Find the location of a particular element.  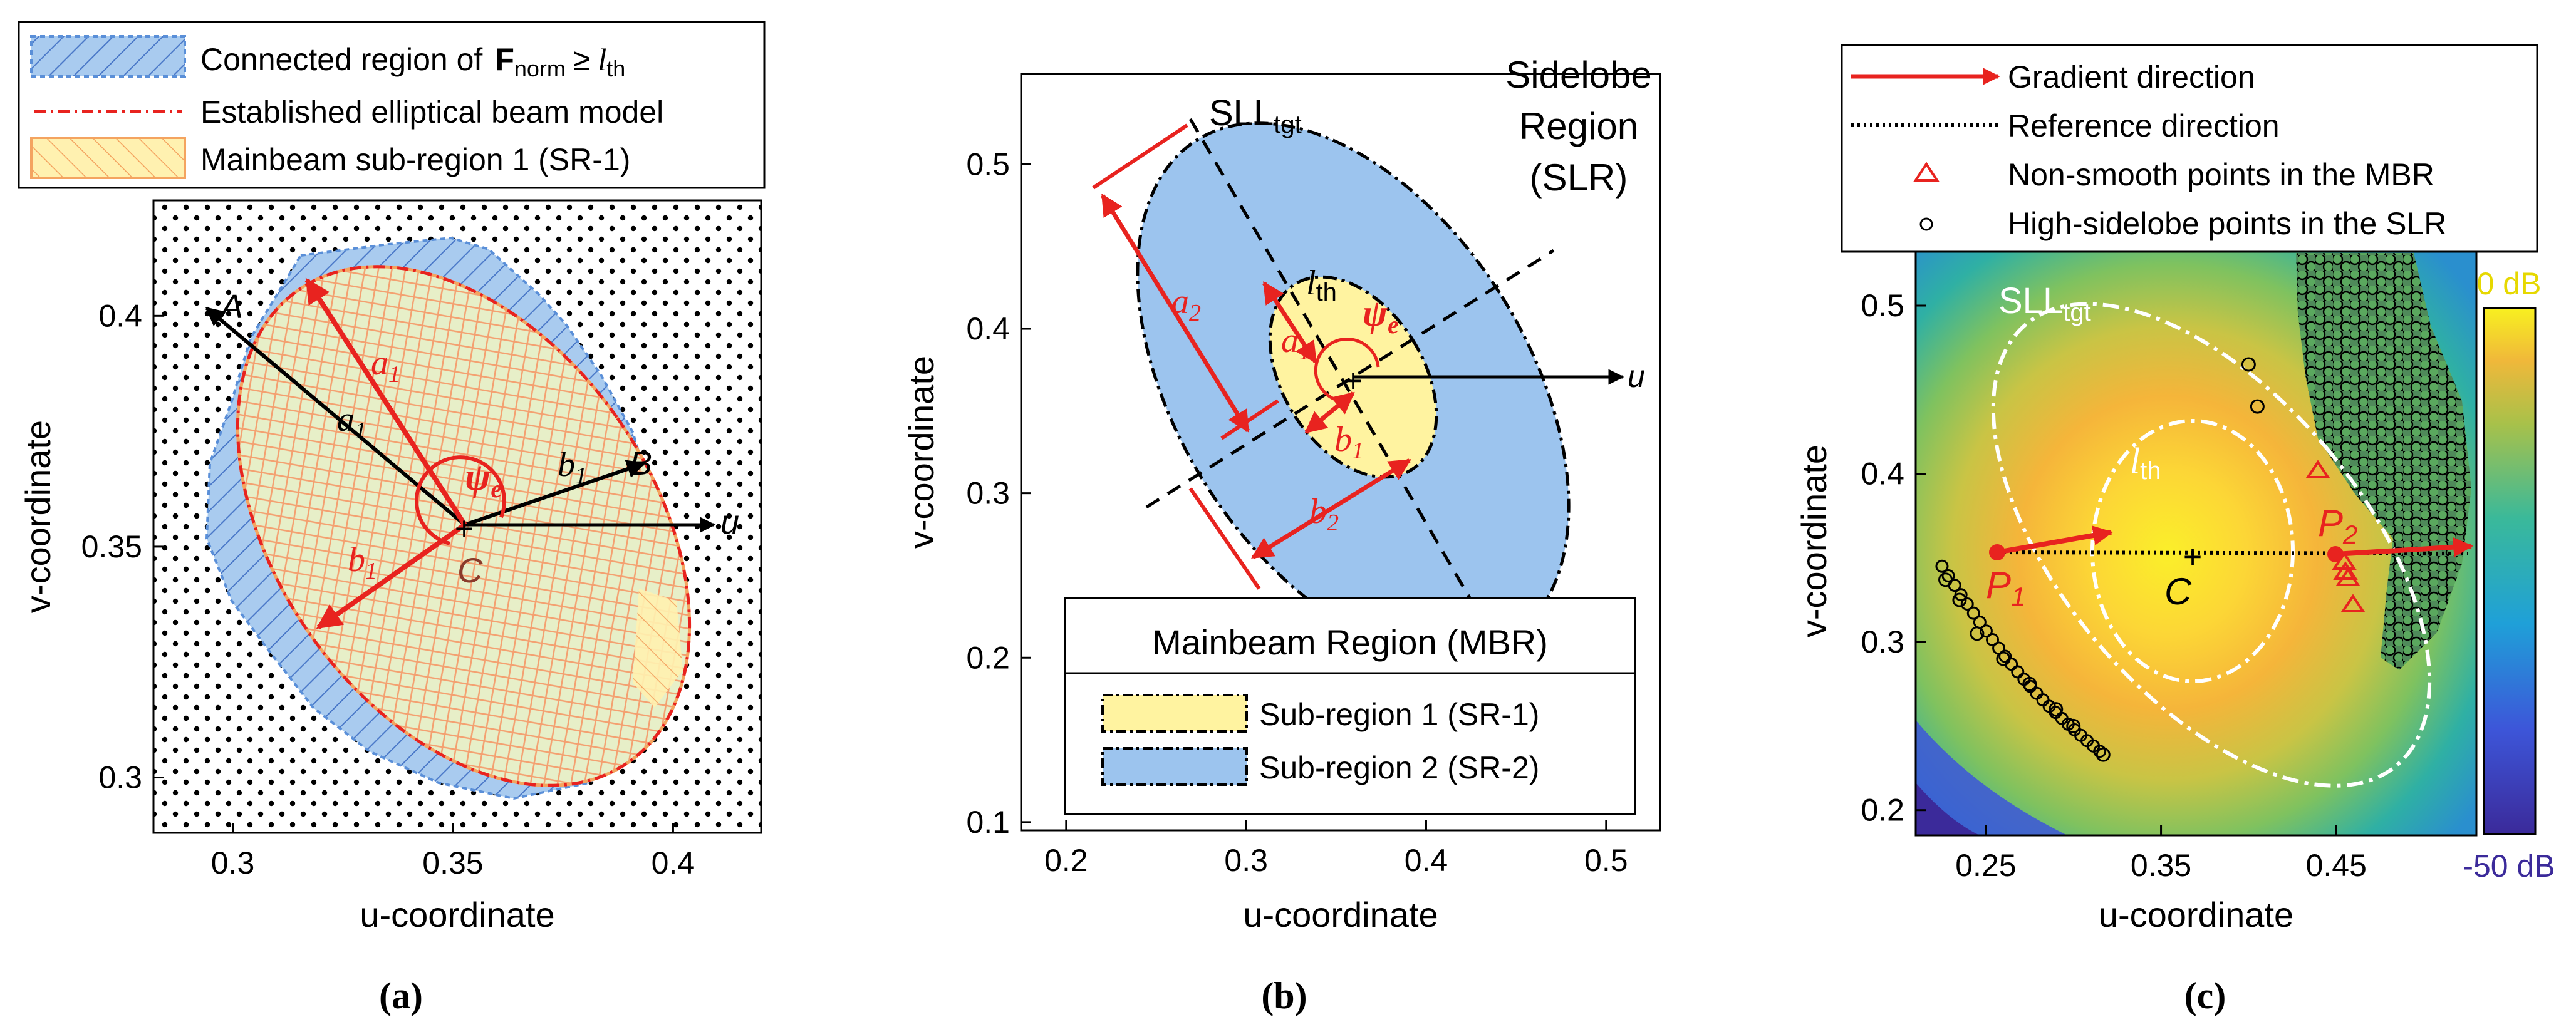

label-b1-black: b1 is located at coordinates (572, 467).